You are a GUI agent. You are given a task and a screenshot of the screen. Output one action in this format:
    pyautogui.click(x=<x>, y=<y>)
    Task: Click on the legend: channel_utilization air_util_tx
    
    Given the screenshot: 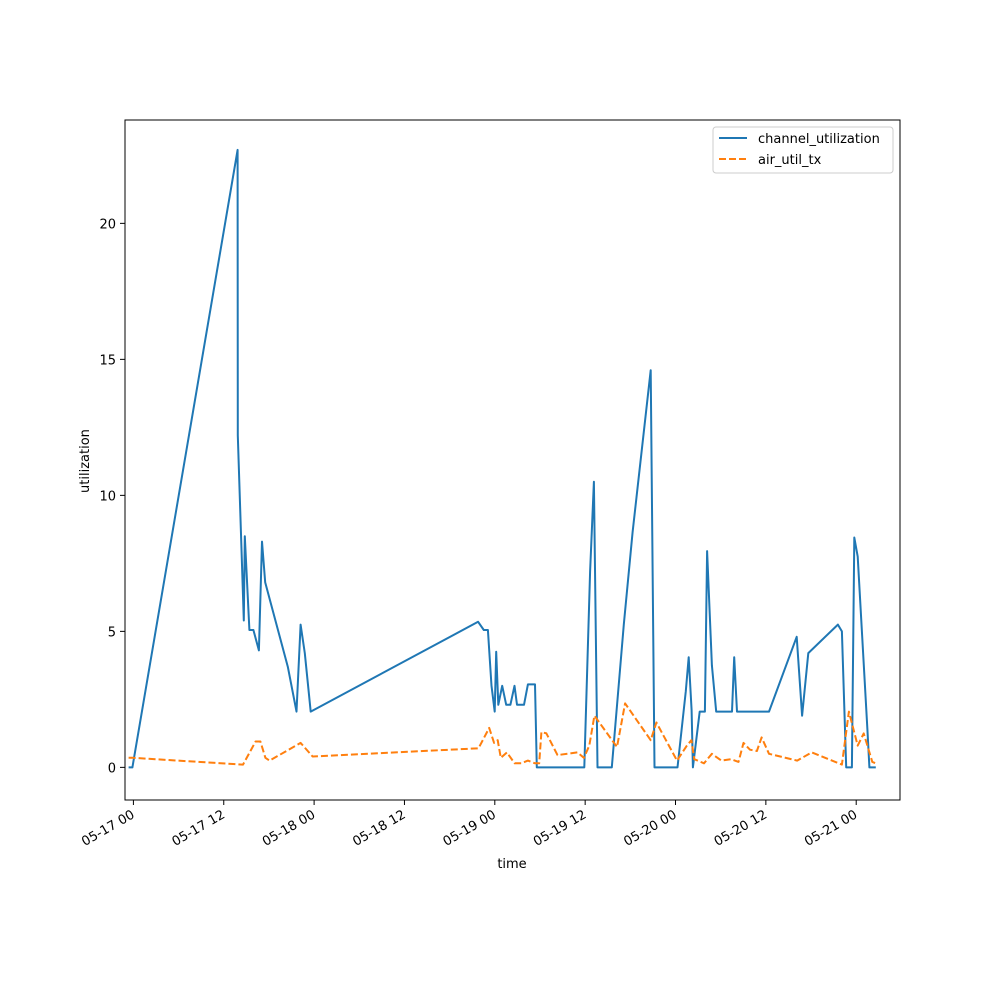 What is the action you would take?
    pyautogui.click(x=803, y=150)
    